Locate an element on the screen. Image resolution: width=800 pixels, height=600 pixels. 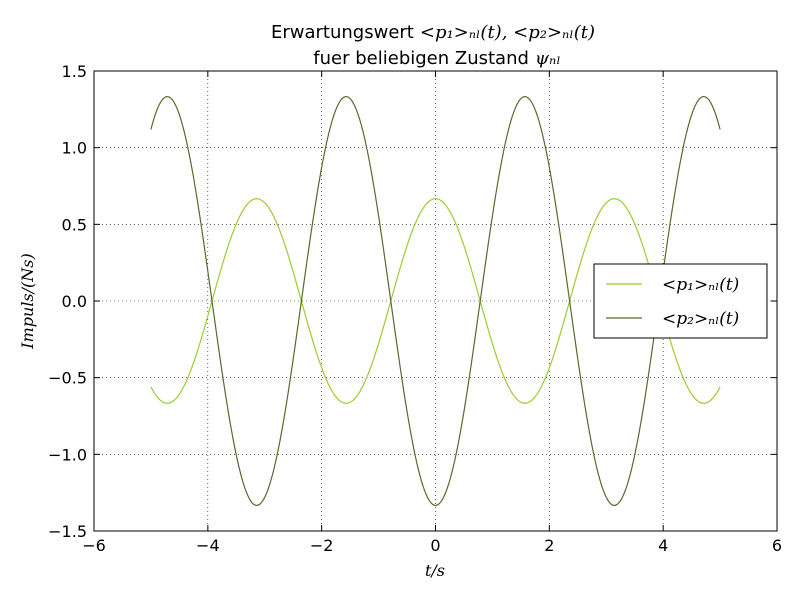
legend-box is located at coordinates (680, 301).